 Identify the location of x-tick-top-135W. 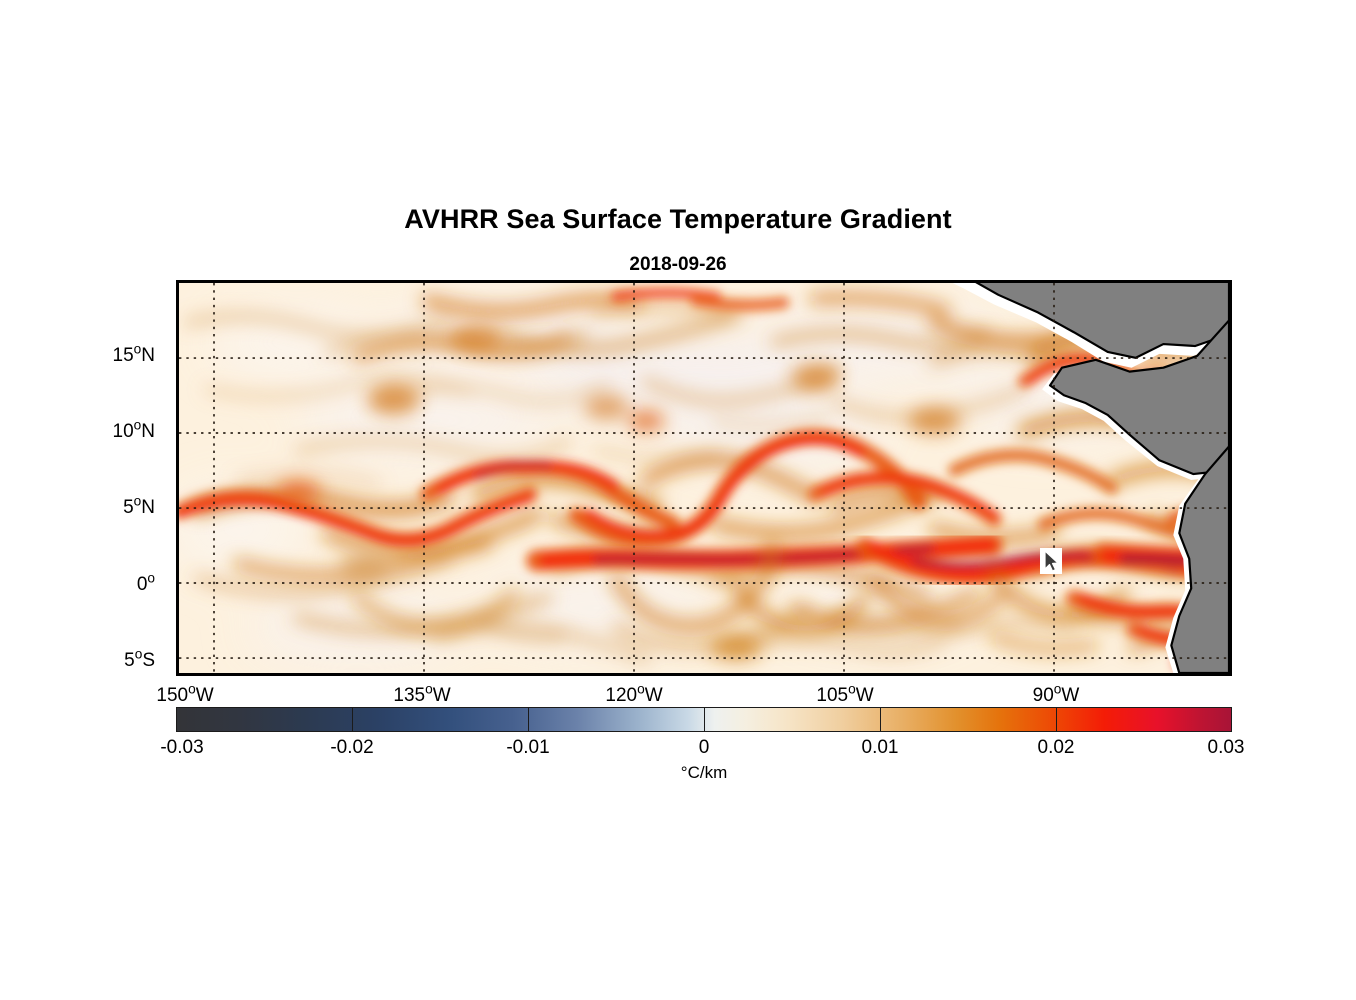
(426, 281).